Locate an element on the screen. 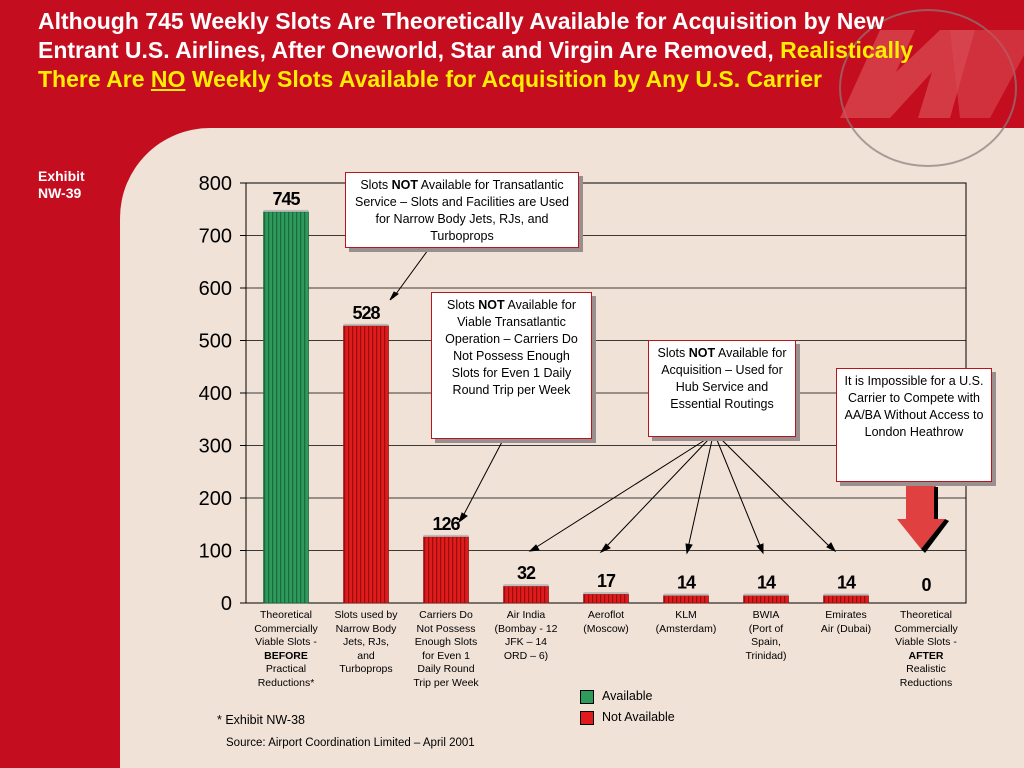  category-label: Air India (Bombay - 12 JFK – 14 ORD – 6) is located at coordinates (526, 635).